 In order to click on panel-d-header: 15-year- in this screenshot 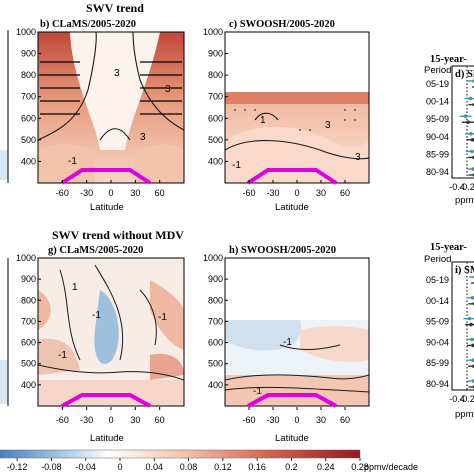, I will do `click(448, 59)`.